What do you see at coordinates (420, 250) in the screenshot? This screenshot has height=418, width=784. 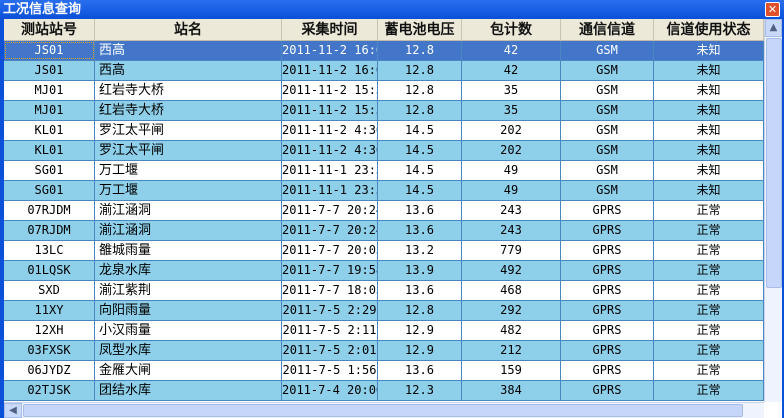 I see `table-cell: 13.2` at bounding box center [420, 250].